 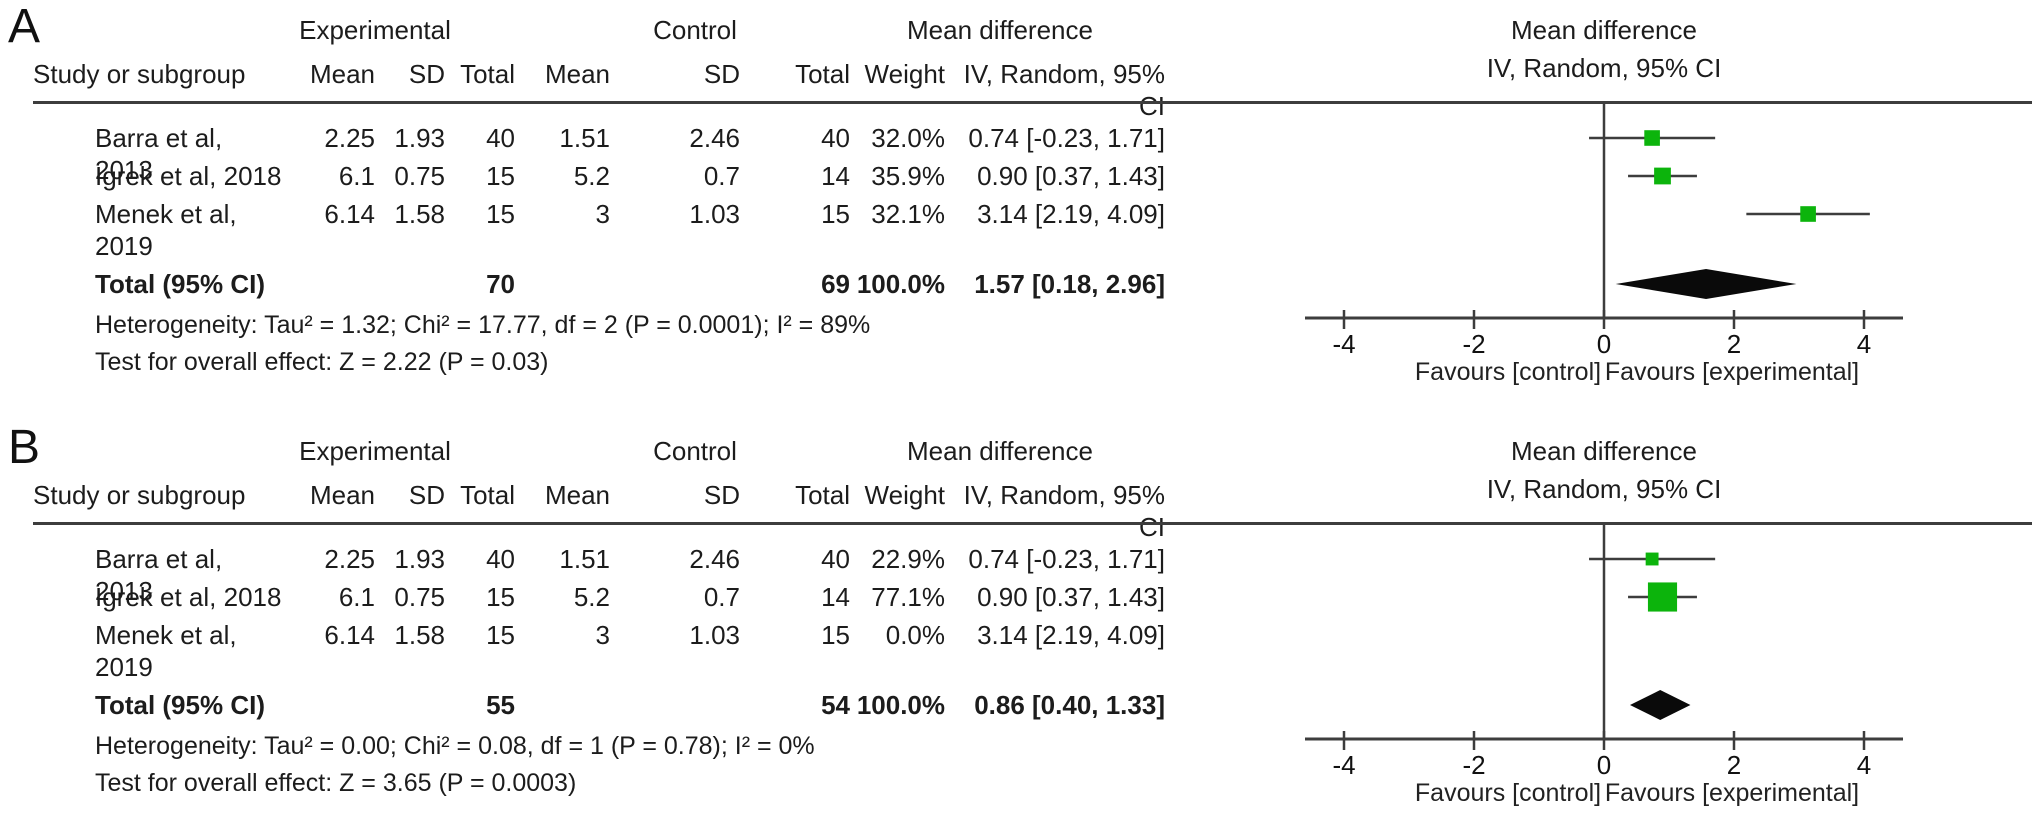 I want to click on total-diamond, so click(x=1706, y=284).